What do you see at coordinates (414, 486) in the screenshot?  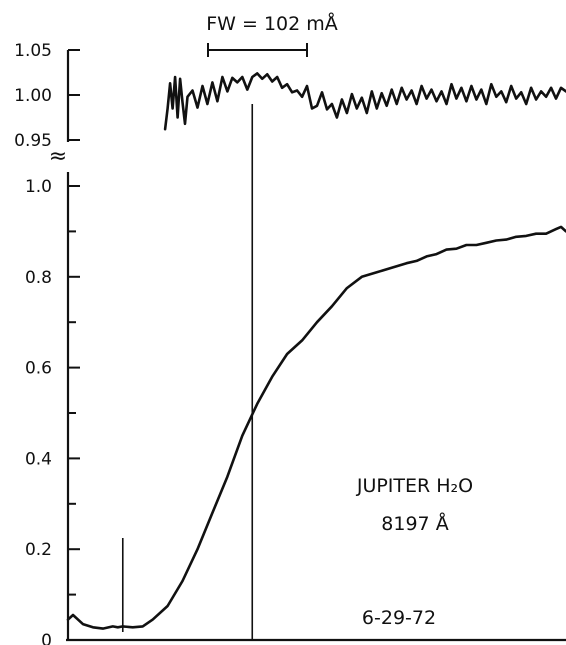 I see `target-label: JUPITER H₂O` at bounding box center [414, 486].